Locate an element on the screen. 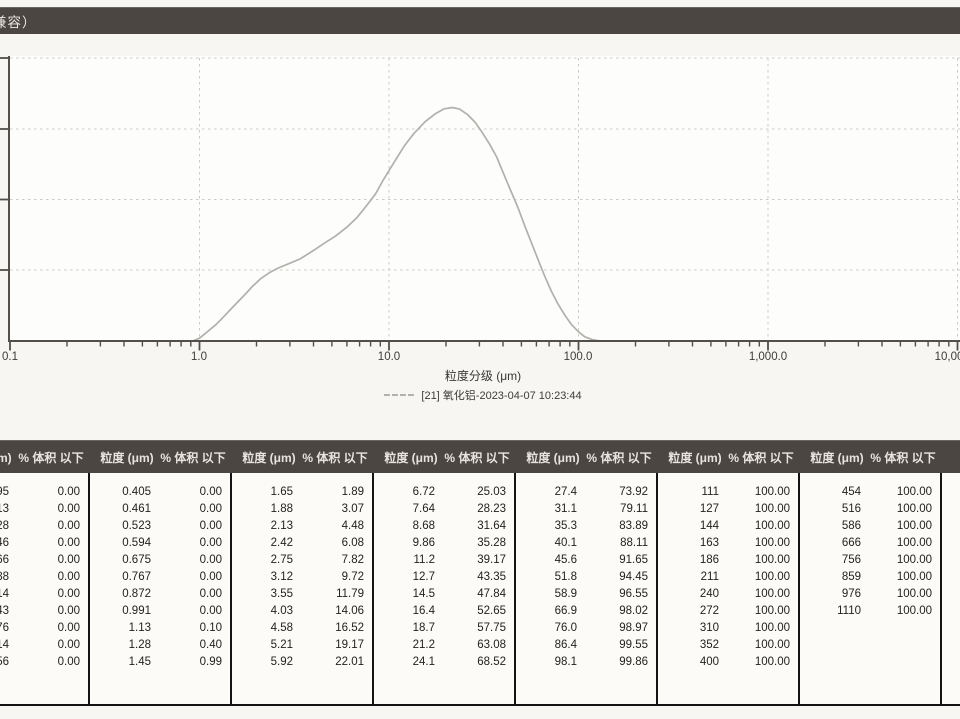 This screenshot has height=719, width=960. cell-size: 6.72 is located at coordinates (423, 492).